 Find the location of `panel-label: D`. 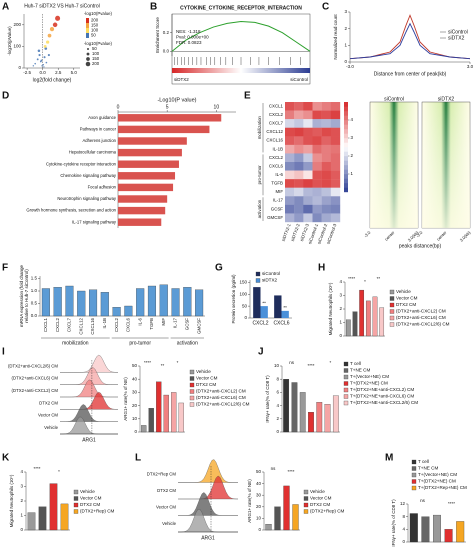

panel-label: D is located at coordinates (5, 96).